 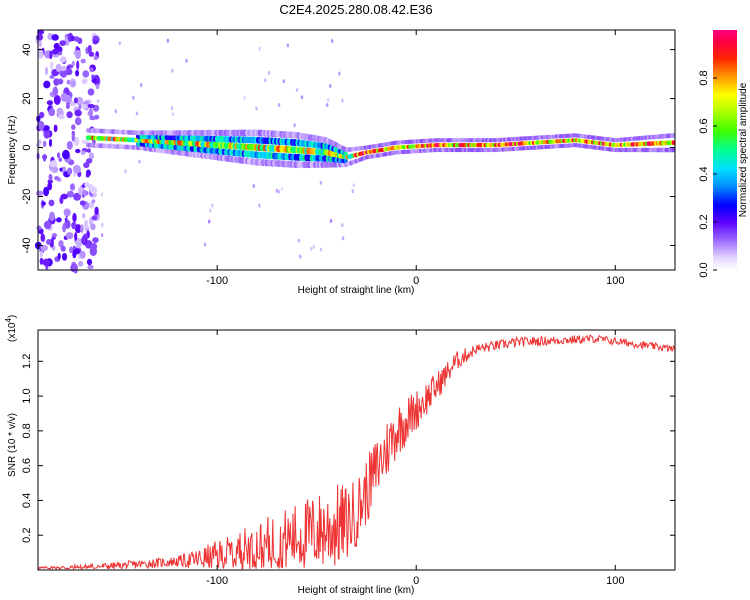 I want to click on snr-ytick-label: 1.0, so click(x=27, y=395).